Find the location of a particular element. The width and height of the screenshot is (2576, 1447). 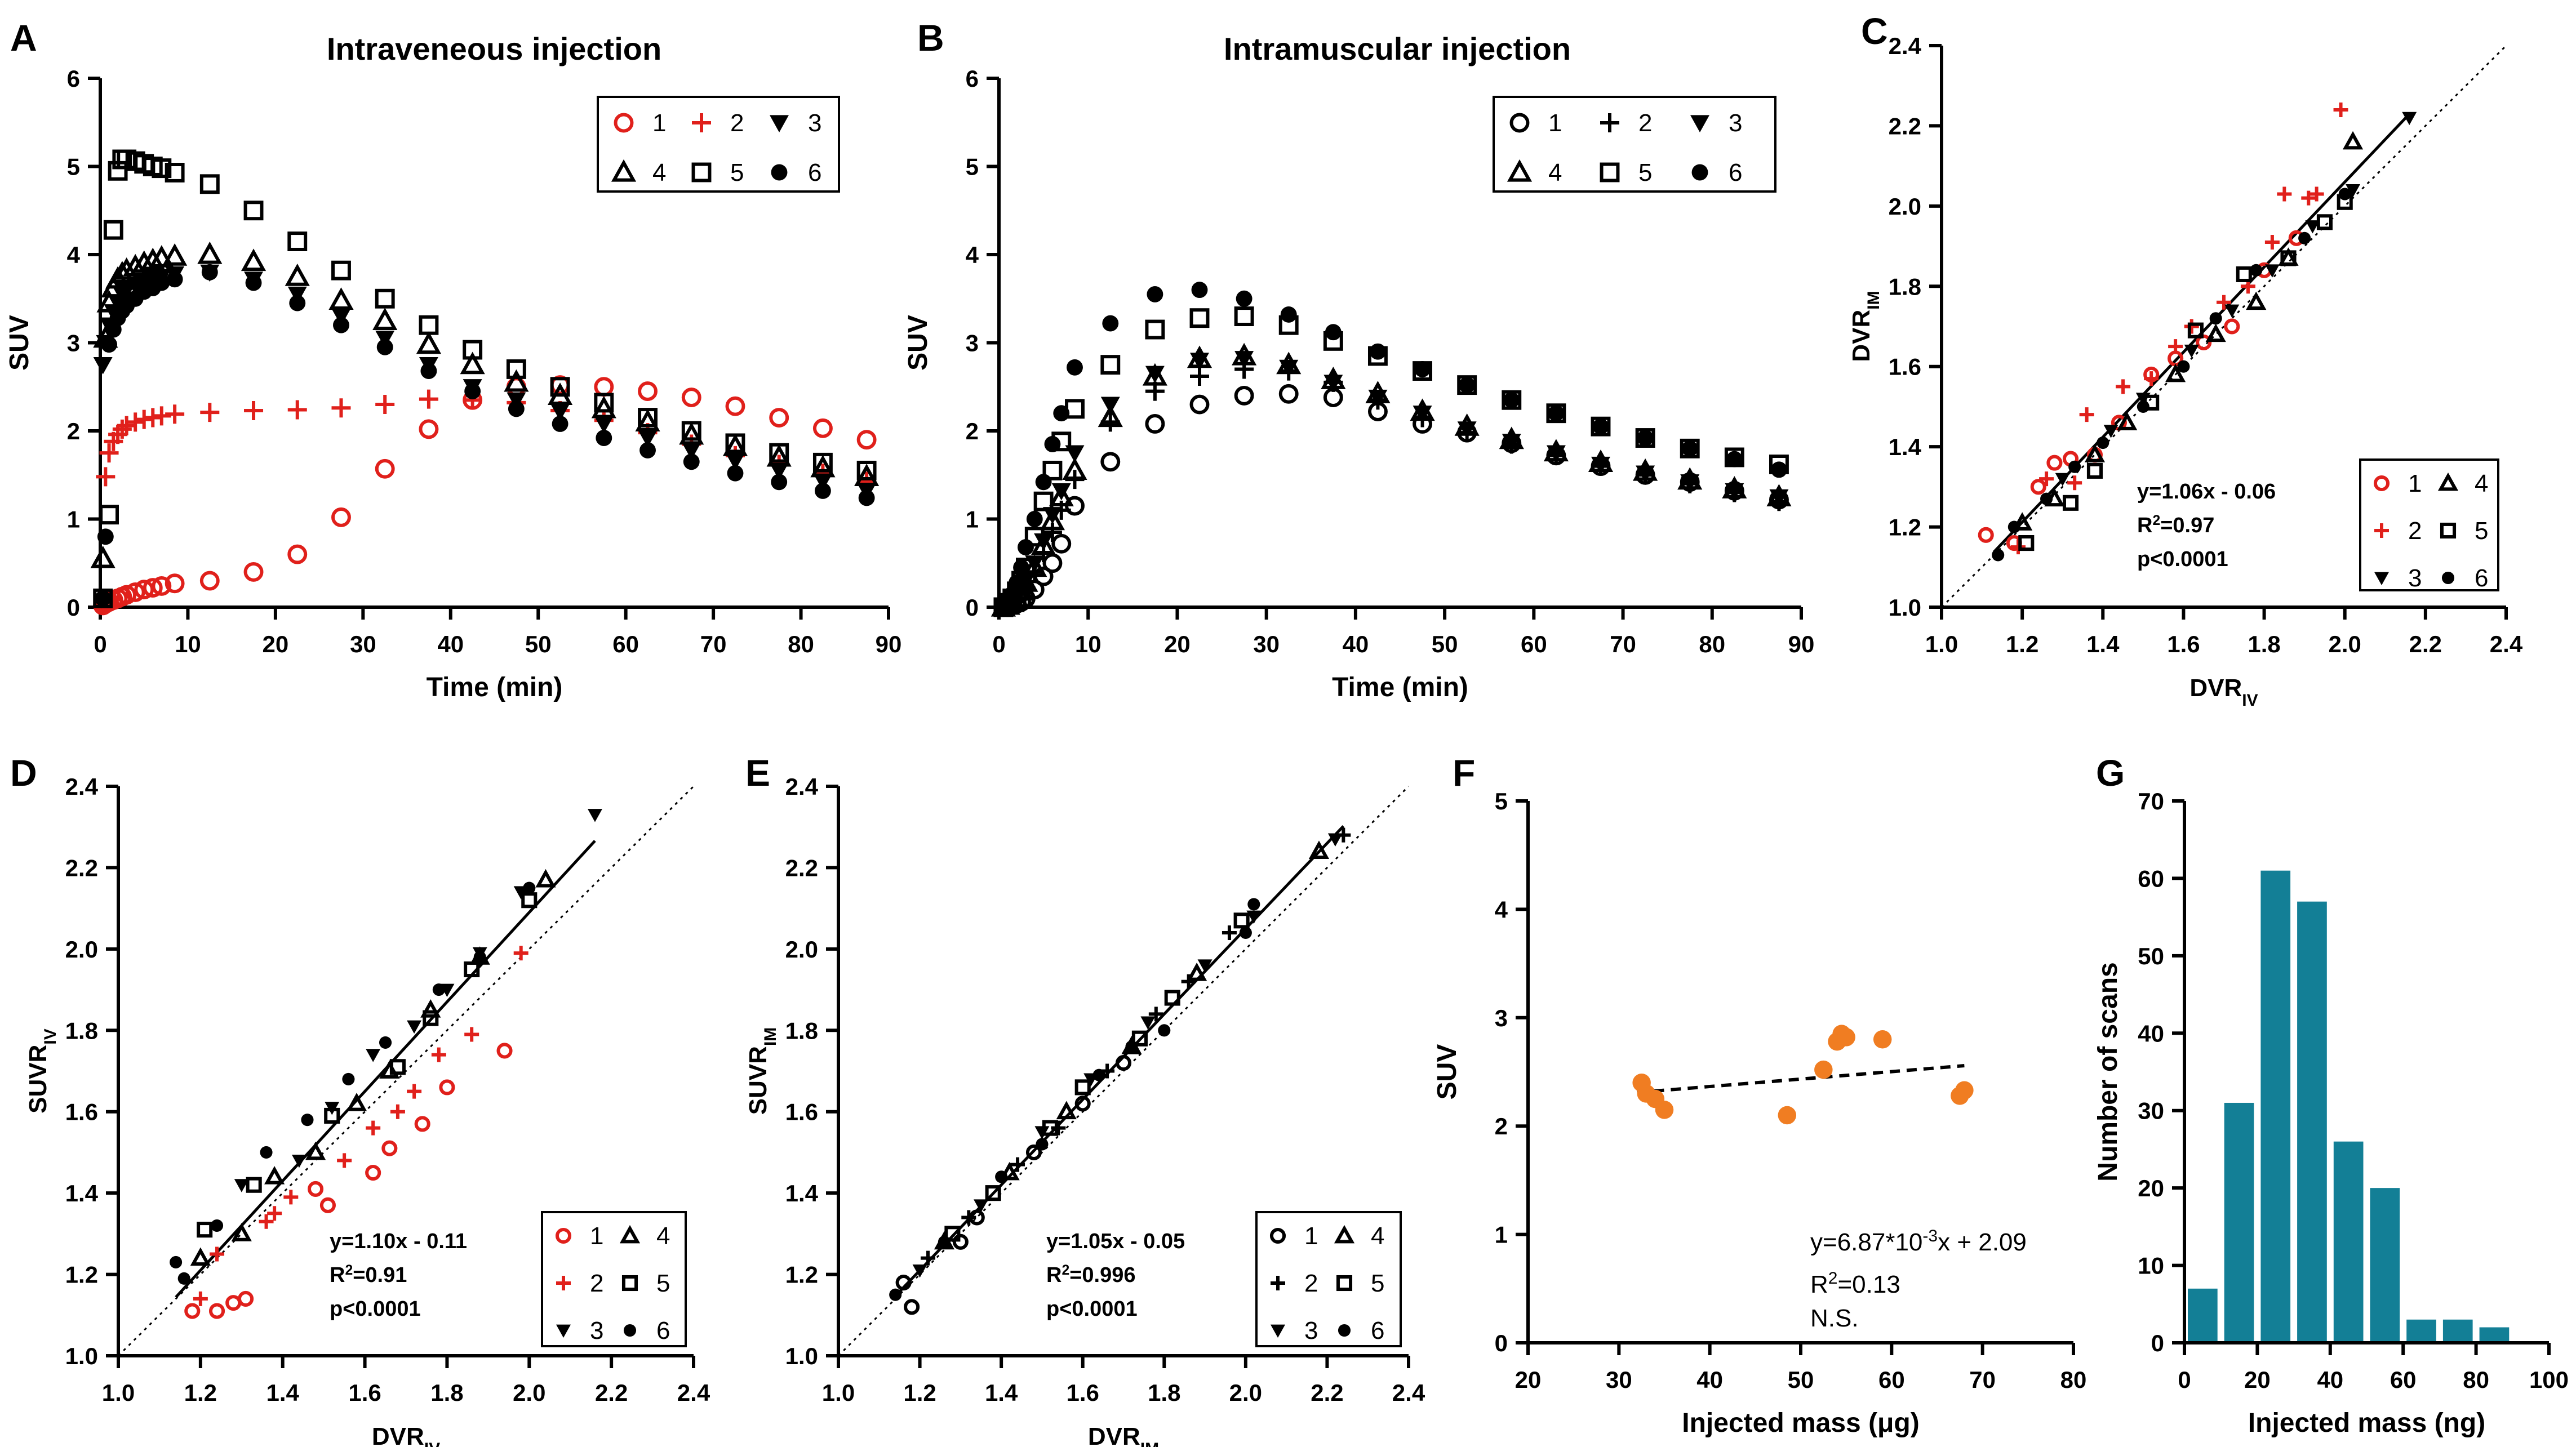

x-tick-label: 2.0 is located at coordinates (2345, 644).